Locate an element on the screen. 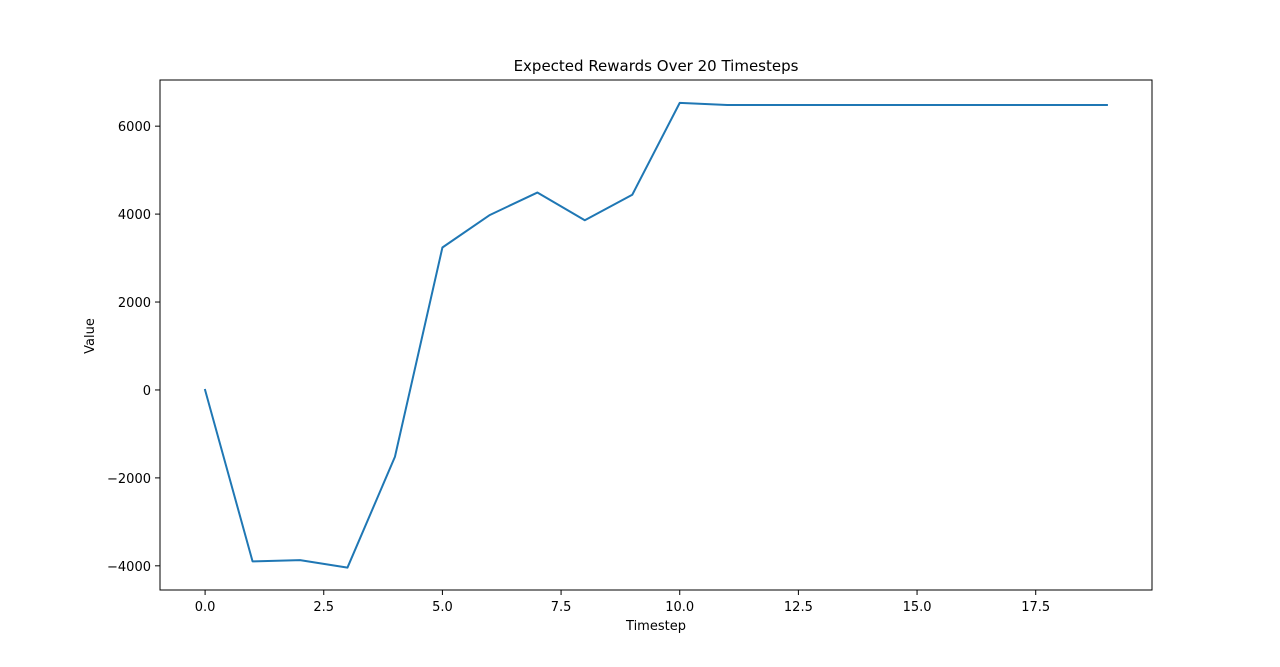  x-tick-label: 17.5 is located at coordinates (1035, 607).